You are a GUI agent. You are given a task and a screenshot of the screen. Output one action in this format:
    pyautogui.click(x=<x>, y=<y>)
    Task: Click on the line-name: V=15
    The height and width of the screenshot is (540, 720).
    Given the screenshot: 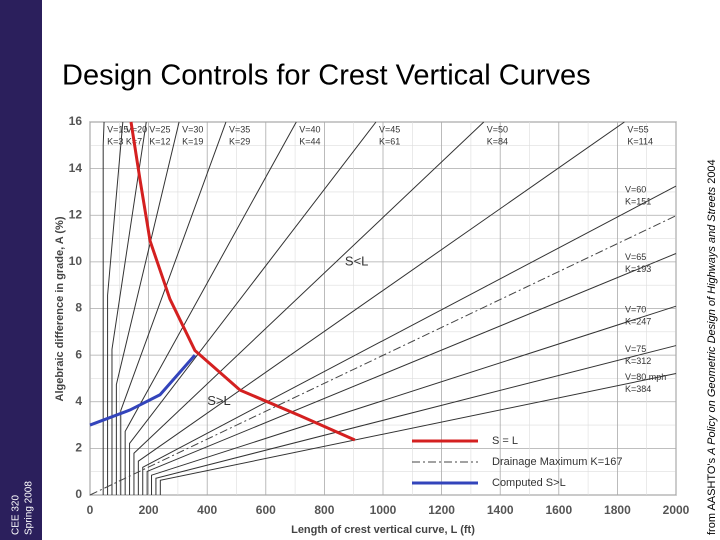 What is the action you would take?
    pyautogui.click(x=117, y=129)
    